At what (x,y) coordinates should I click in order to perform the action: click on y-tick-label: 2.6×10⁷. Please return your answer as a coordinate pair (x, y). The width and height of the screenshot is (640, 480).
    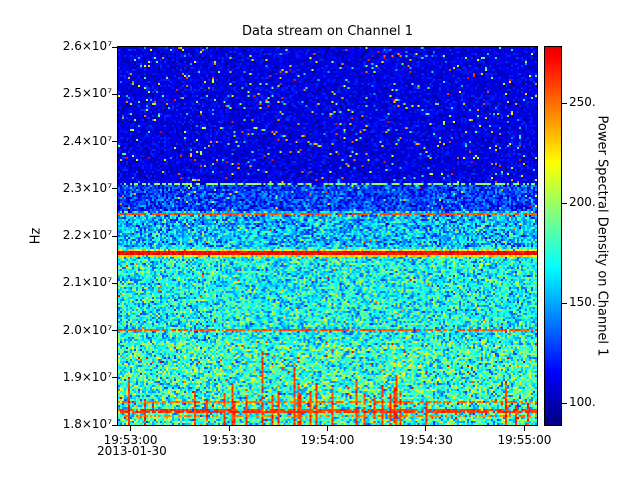
    Looking at the image, I should click on (87, 46).